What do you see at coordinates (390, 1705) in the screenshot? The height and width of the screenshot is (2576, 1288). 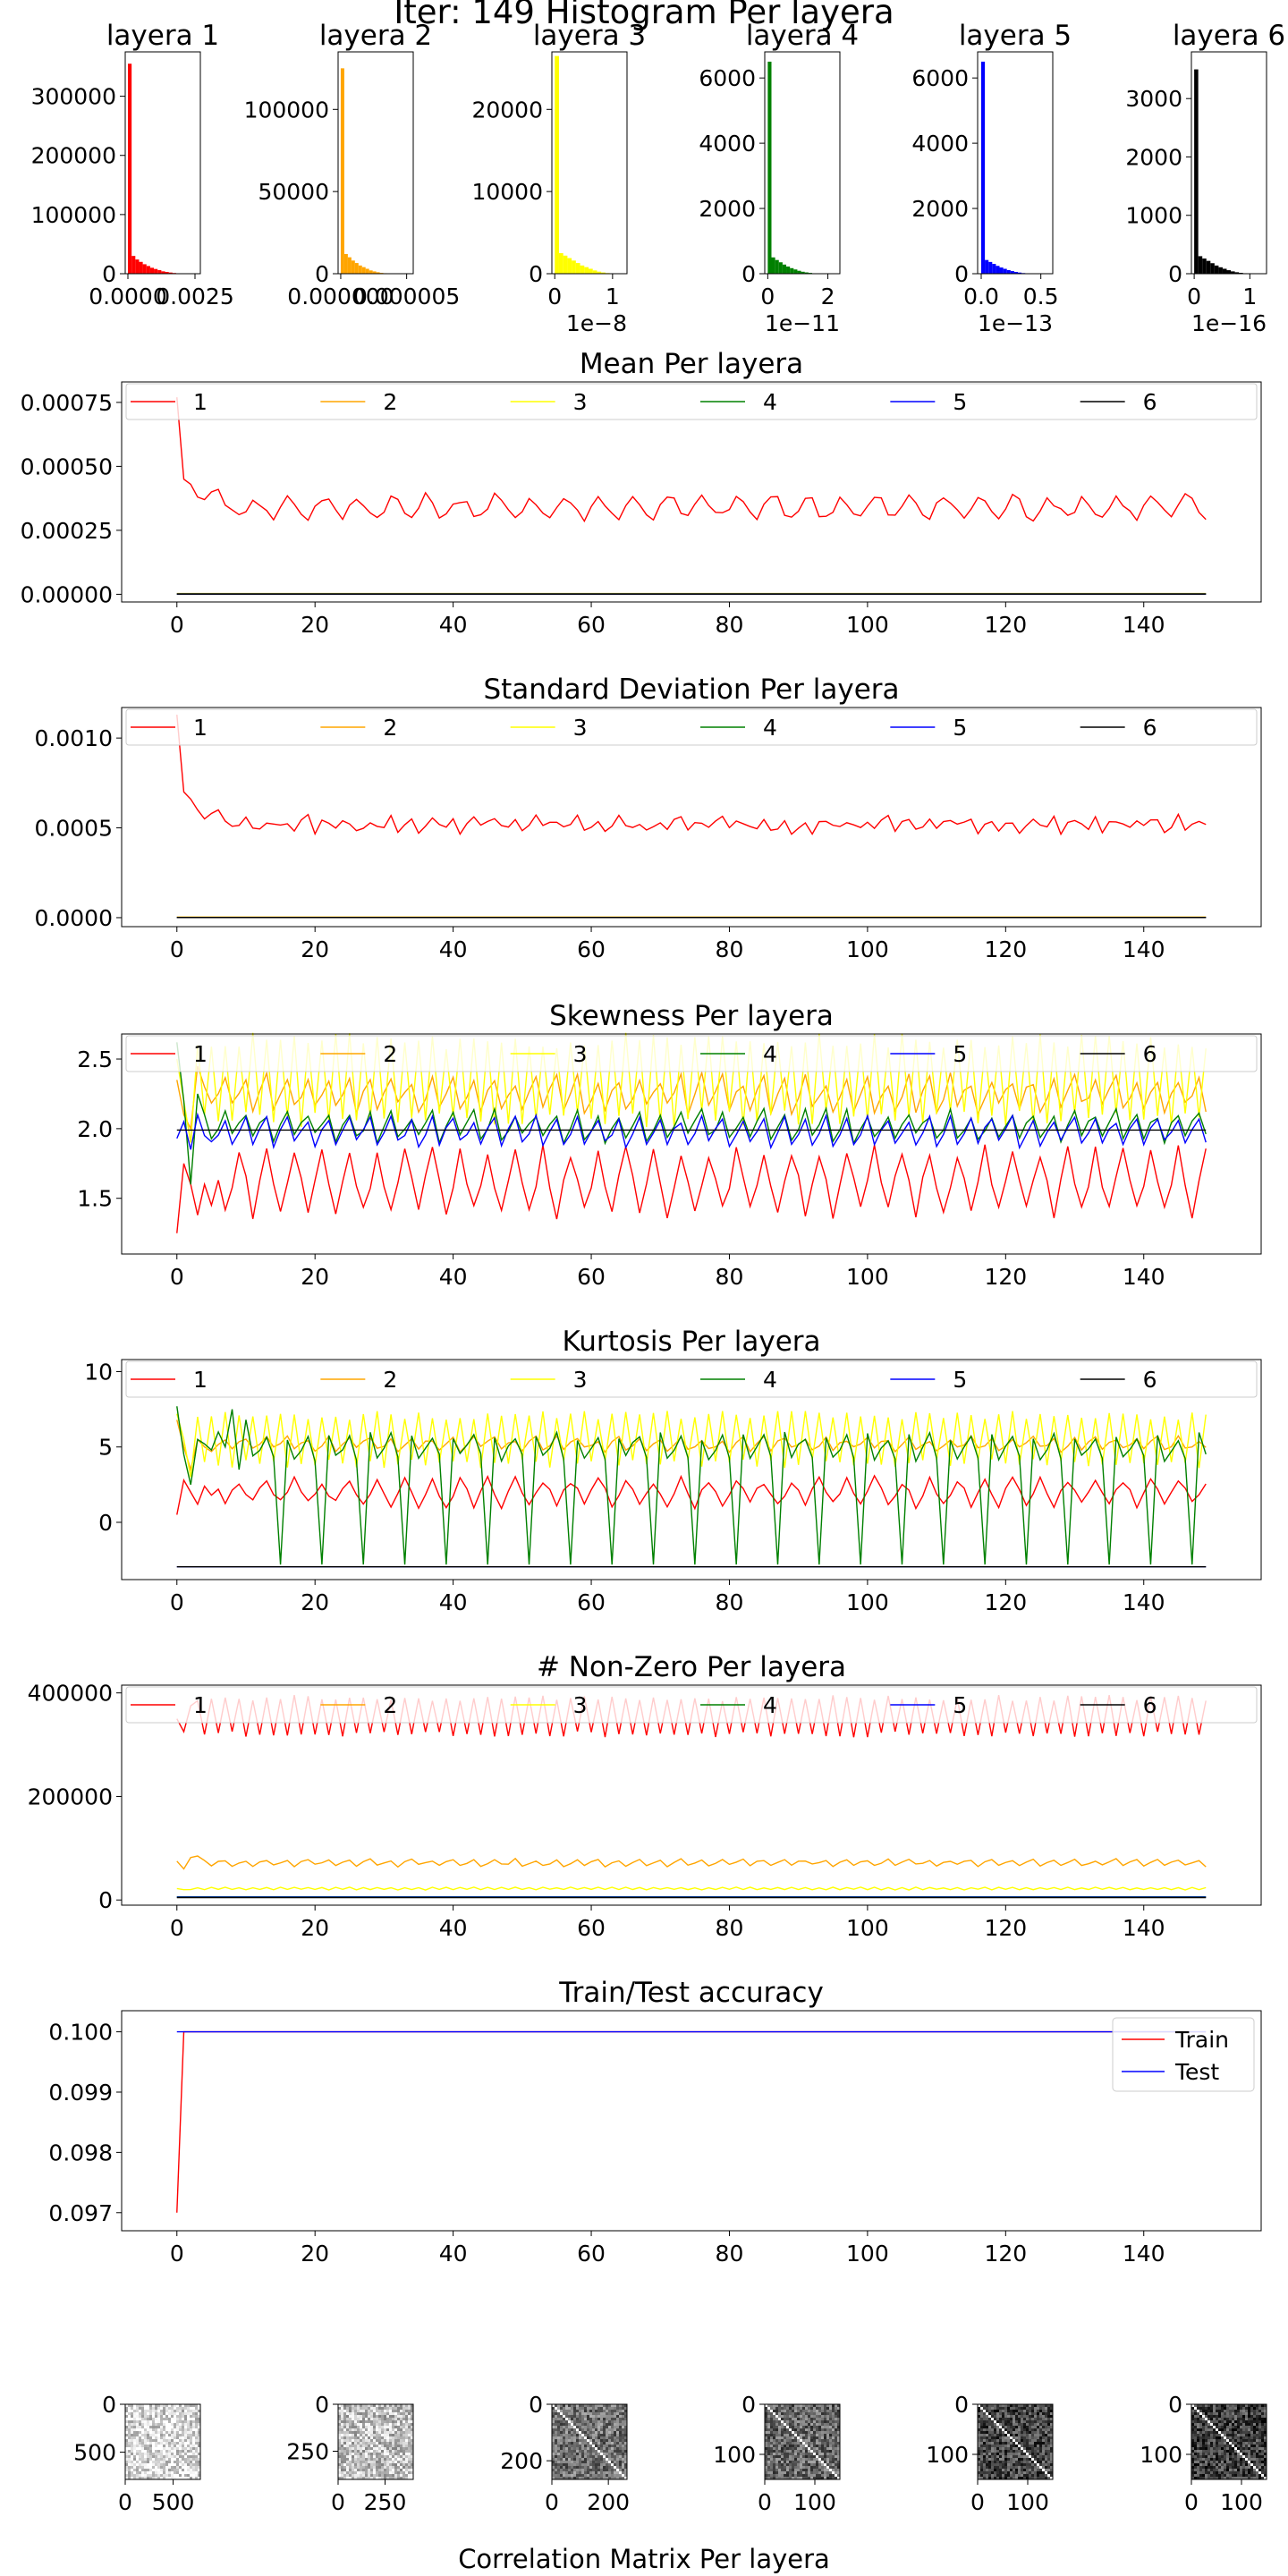 I see `legend-label: 2` at bounding box center [390, 1705].